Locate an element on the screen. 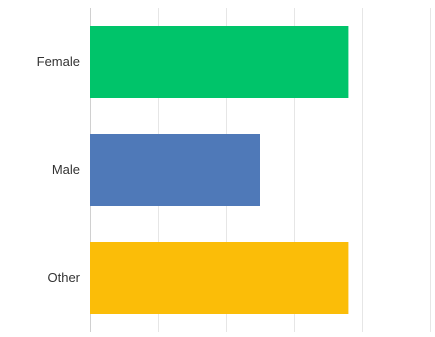  category-label-other: Other is located at coordinates (63, 277).